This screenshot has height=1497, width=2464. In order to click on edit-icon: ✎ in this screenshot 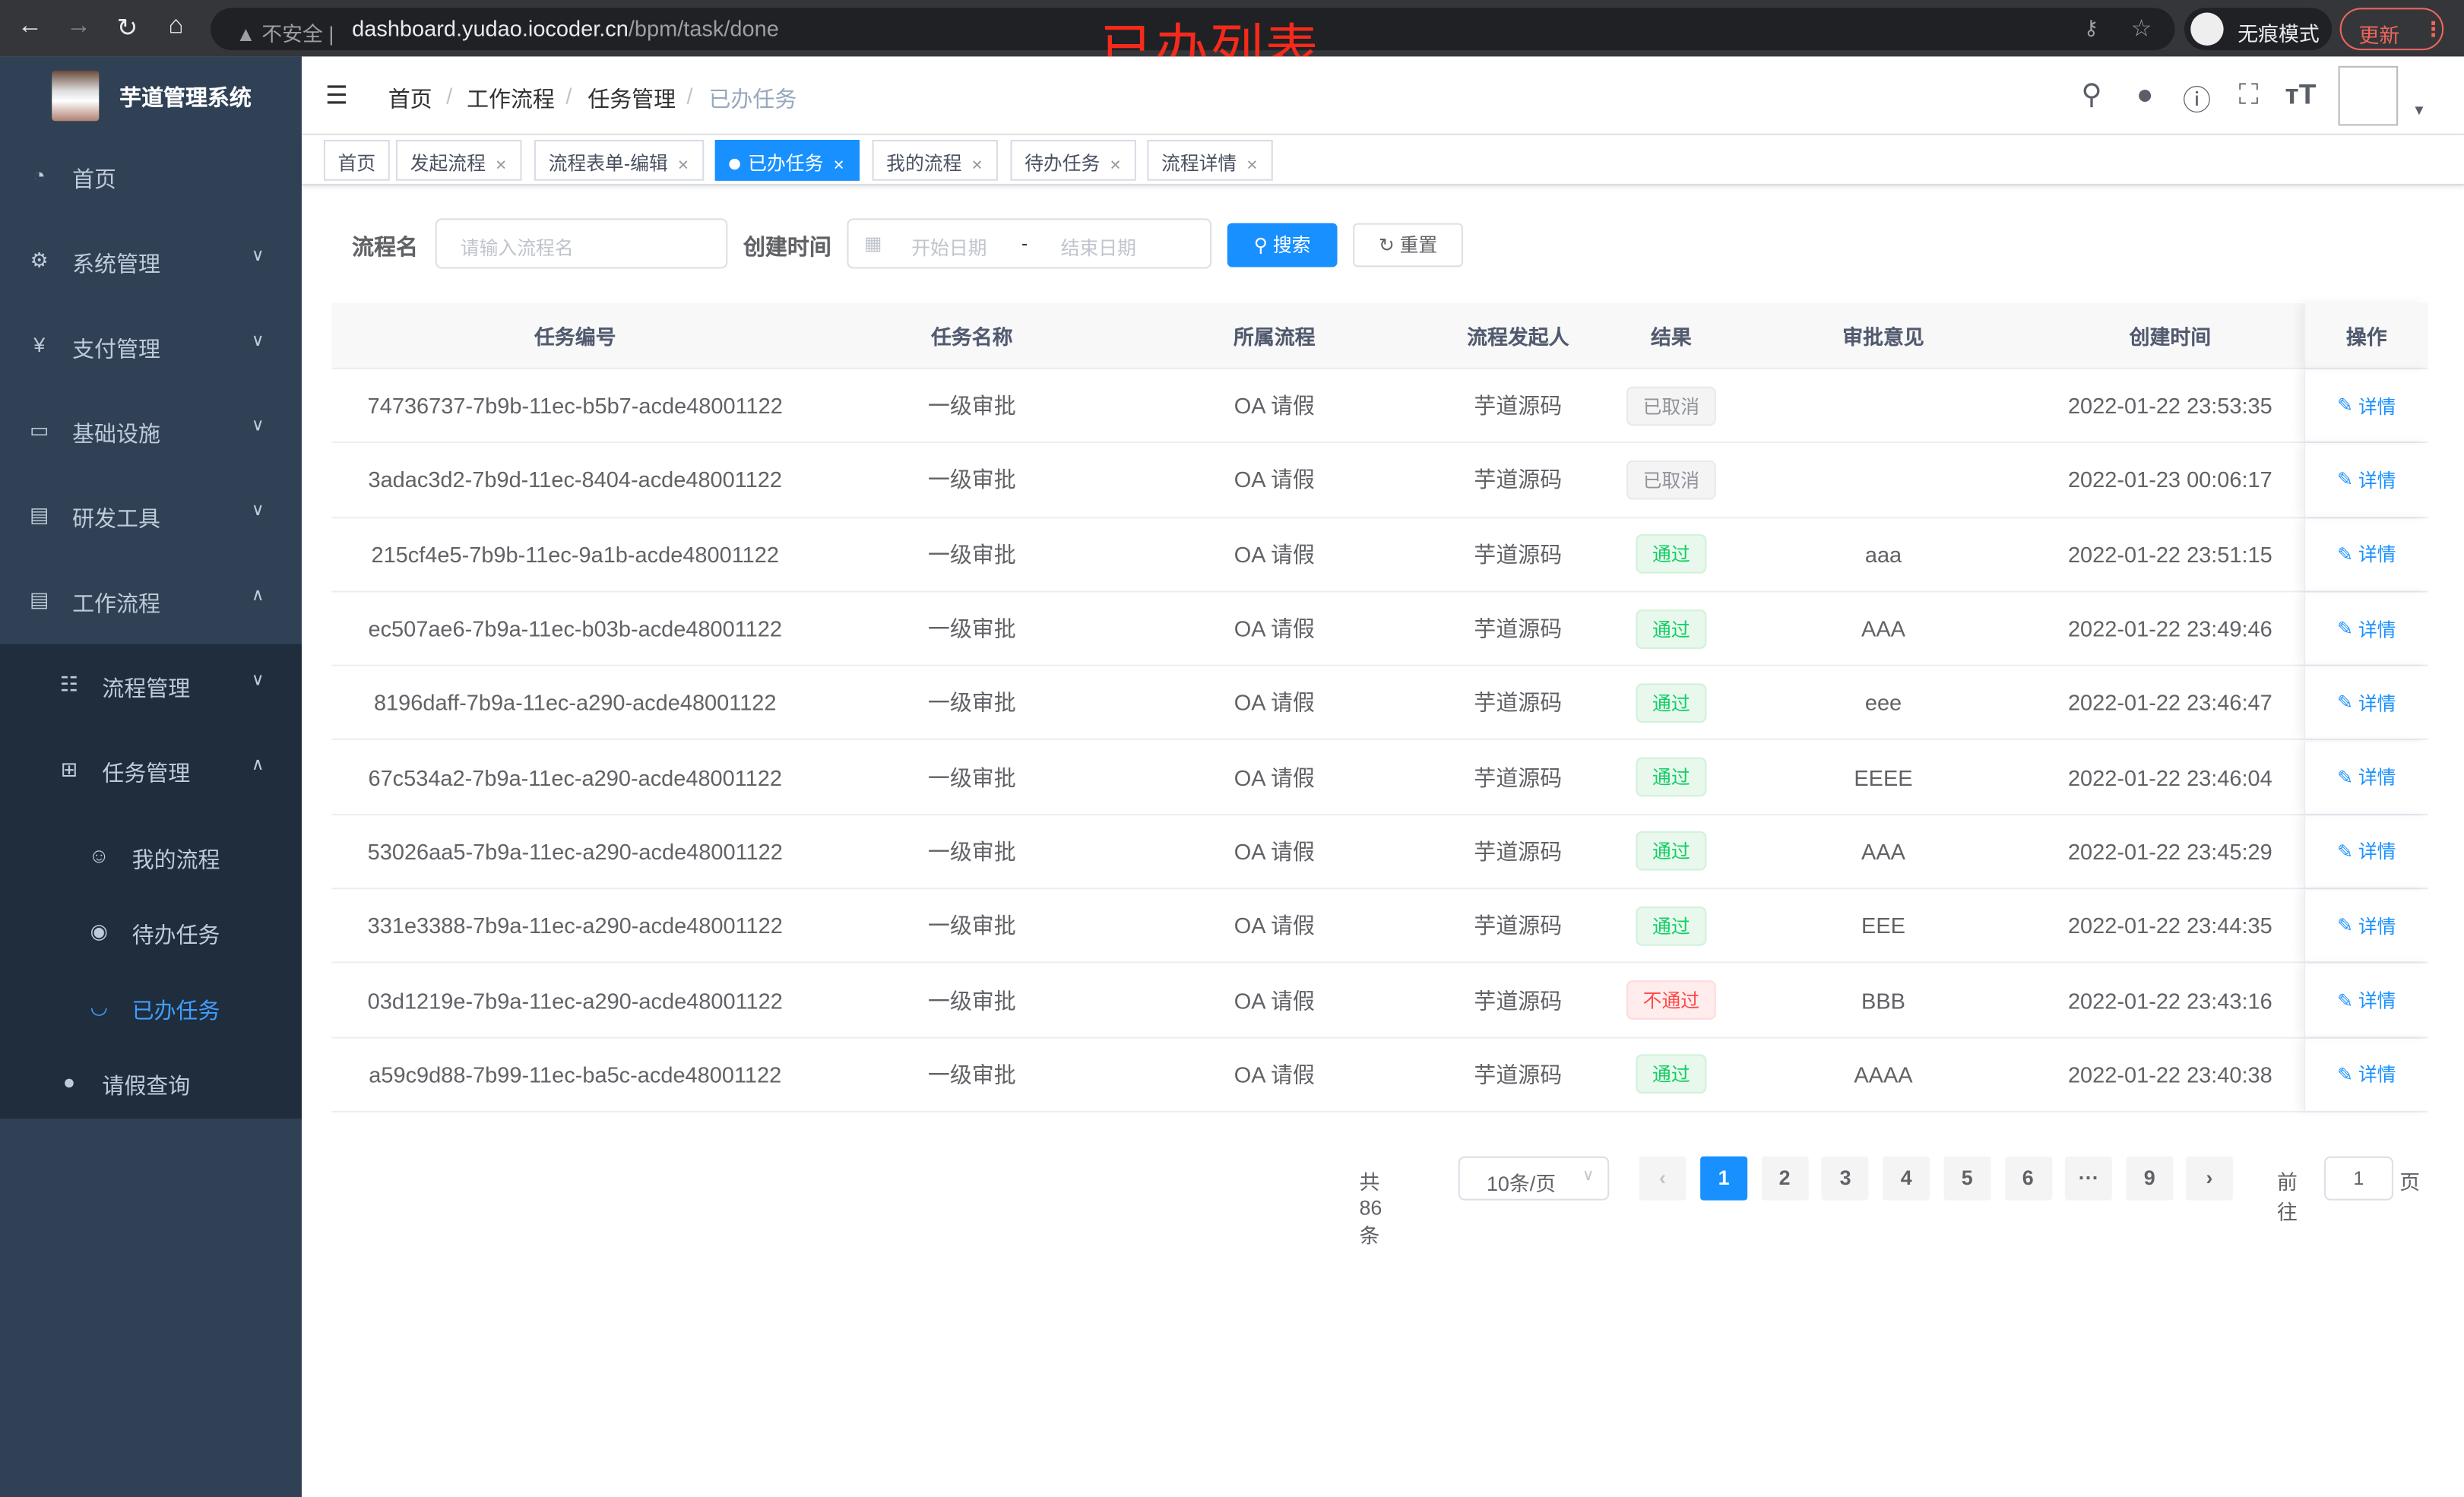, I will do `click(2347, 554)`.